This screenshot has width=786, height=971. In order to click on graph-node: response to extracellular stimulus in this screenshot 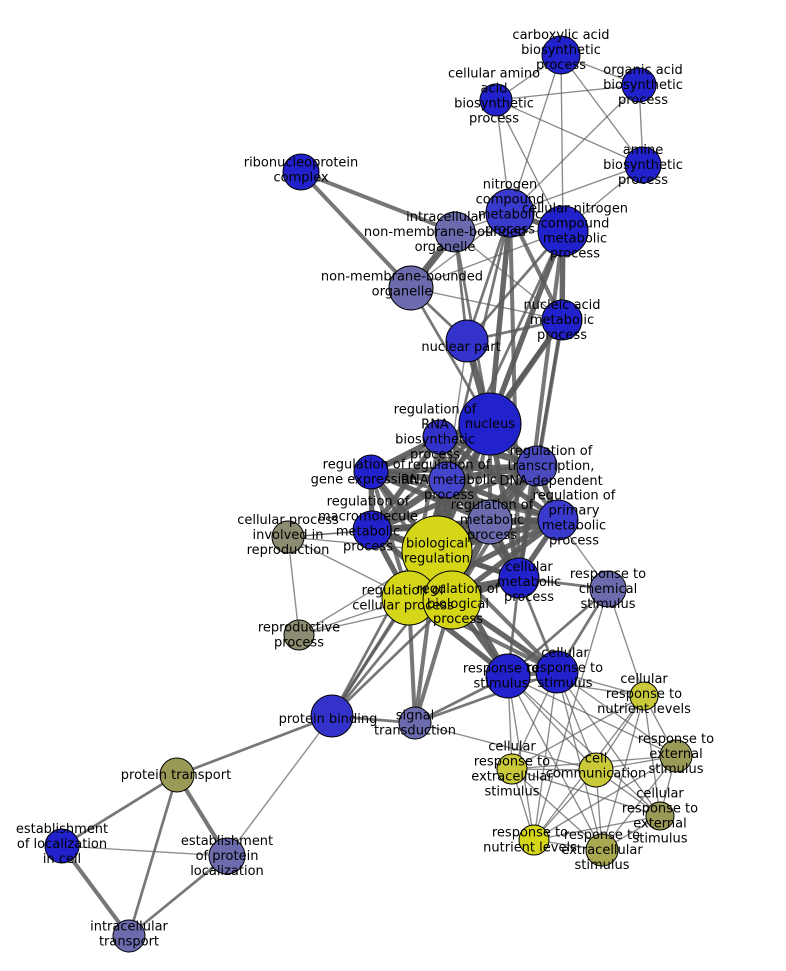, I will do `click(602, 850)`.